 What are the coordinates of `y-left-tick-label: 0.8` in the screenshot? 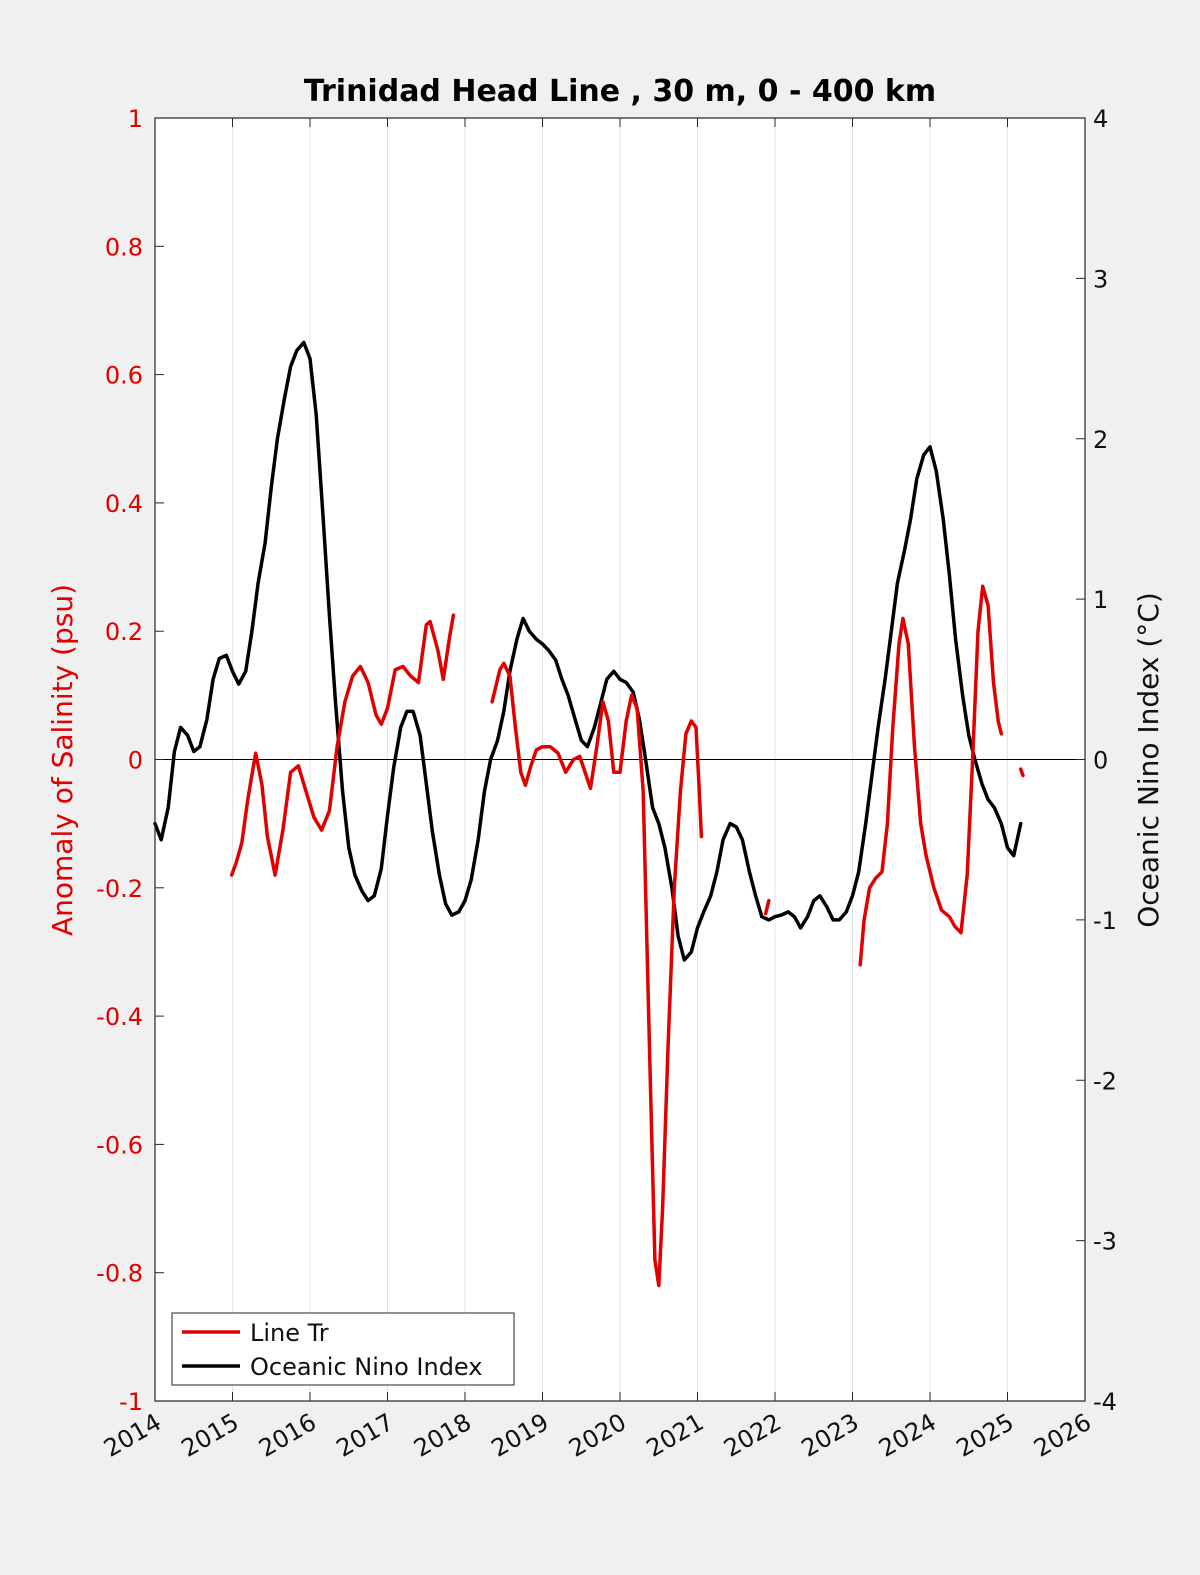 It's located at (124, 247).